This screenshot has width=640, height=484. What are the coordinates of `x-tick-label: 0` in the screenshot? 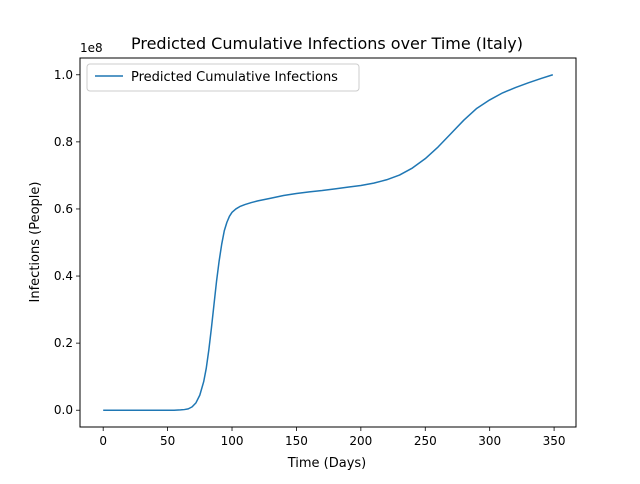 It's located at (103, 441).